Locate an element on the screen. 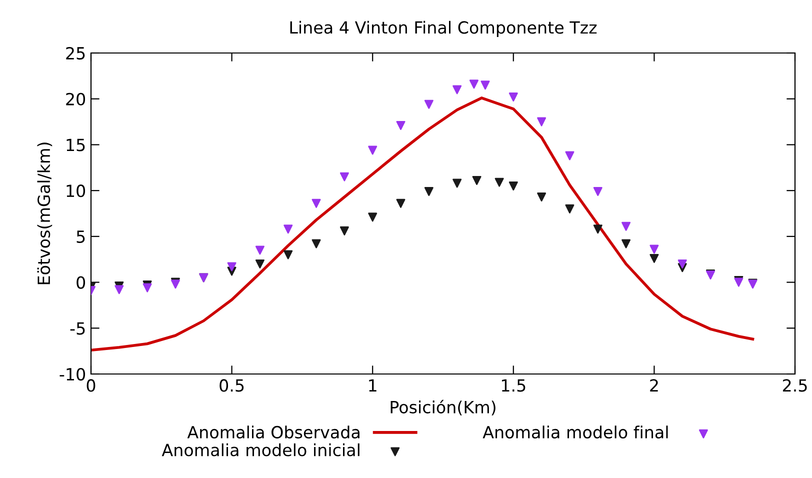  legend-label: Anomalia modelo inicial is located at coordinates (261, 449).